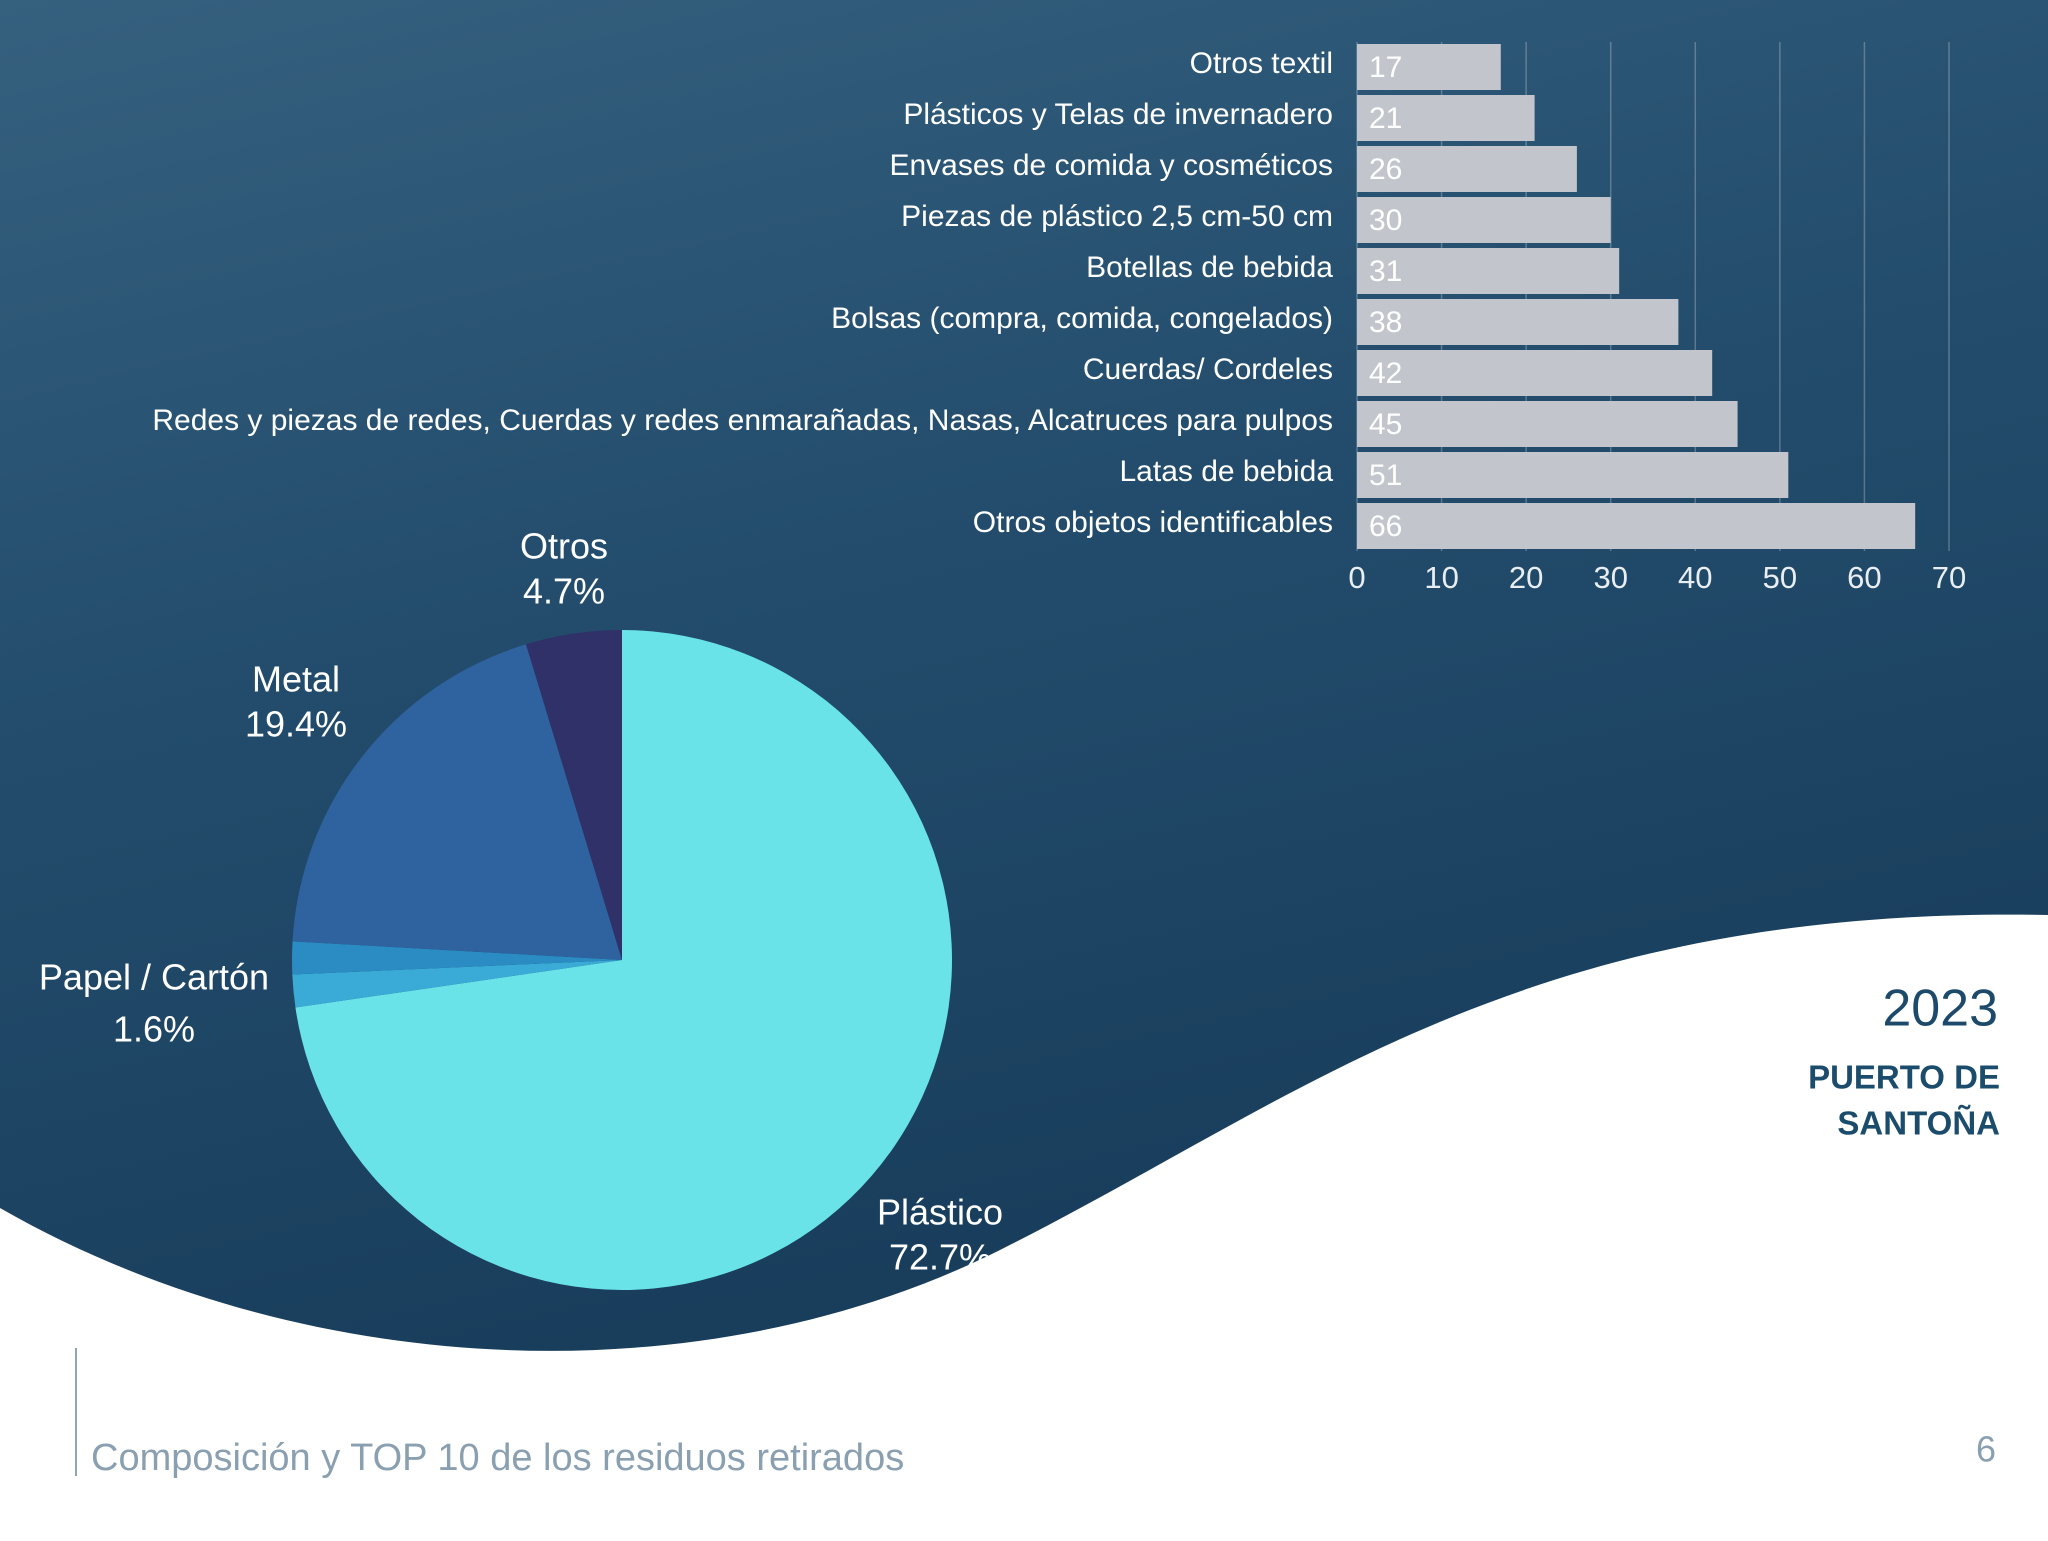 This screenshot has width=2048, height=1541. I want to click on x-tick-label: 70, so click(1949, 577).